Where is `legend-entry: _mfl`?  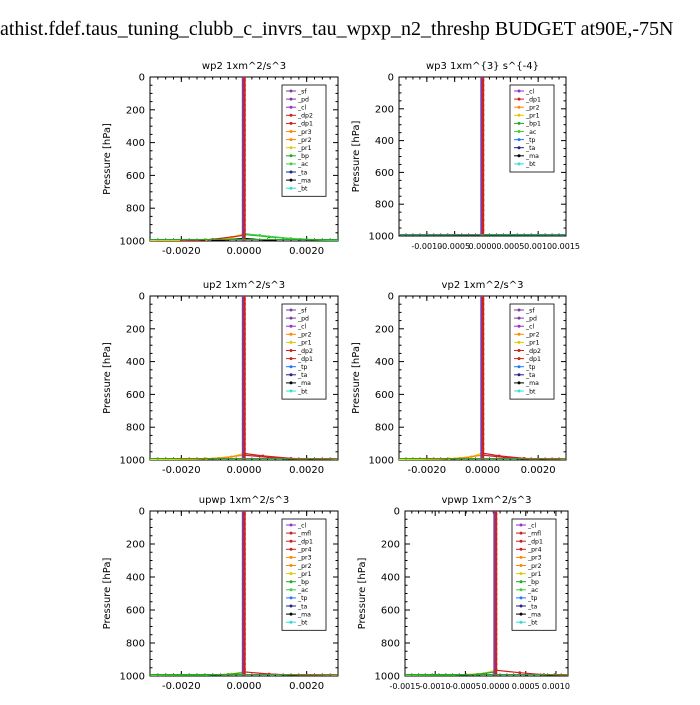 legend-entry: _mfl is located at coordinates (534, 533).